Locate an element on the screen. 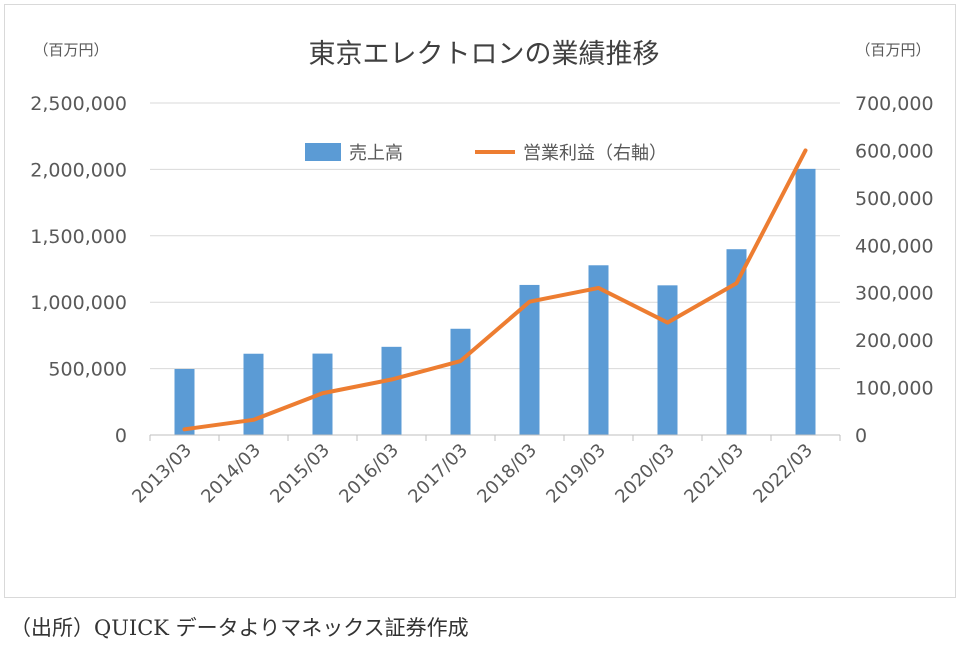 The image size is (960, 649). left-tick-label: 1,000,000 is located at coordinates (78, 303).